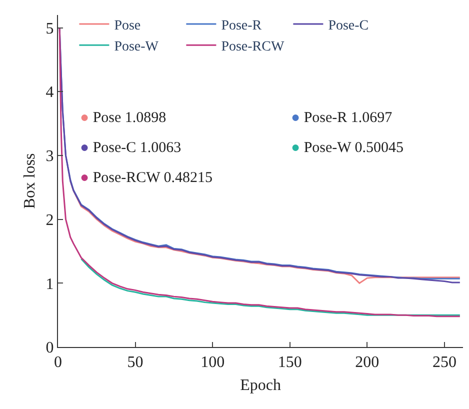 The width and height of the screenshot is (469, 409). What do you see at coordinates (50, 29) in the screenshot?
I see `y-tick-label: 5` at bounding box center [50, 29].